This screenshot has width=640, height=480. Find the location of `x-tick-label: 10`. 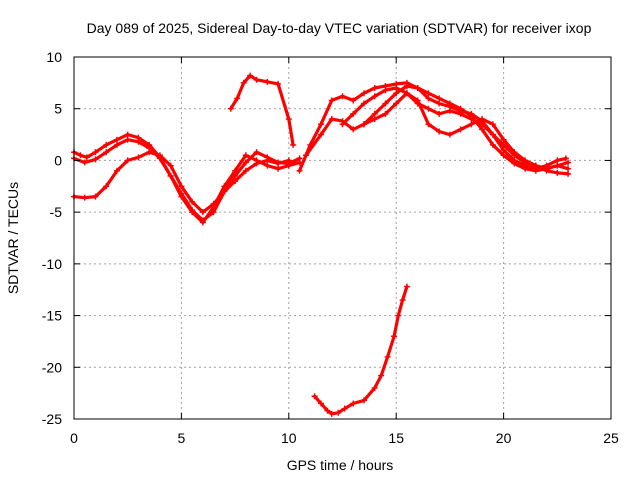

x-tick-label: 10 is located at coordinates (289, 438).